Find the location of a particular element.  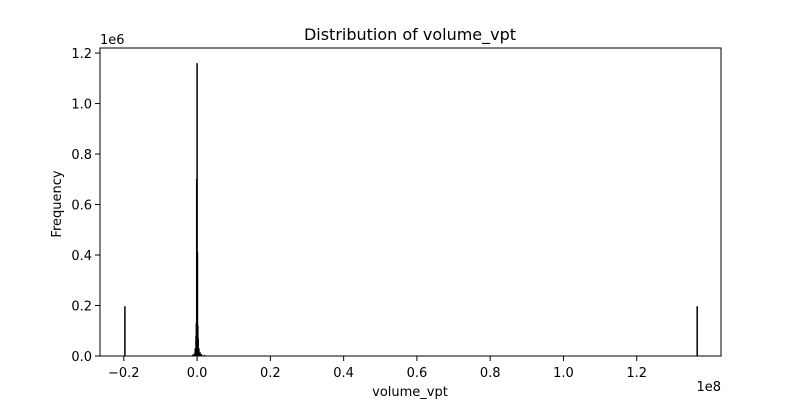

x-offset-label: 1e8 is located at coordinates (708, 387).